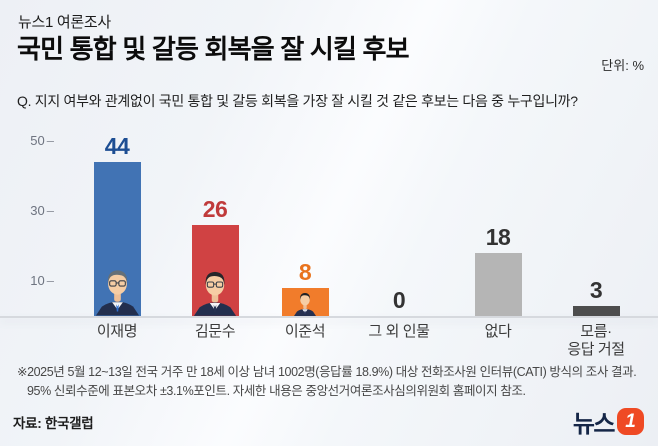 This screenshot has height=446, width=658. Describe the element at coordinates (596, 341) in the screenshot. I see `bar-category-label: 모름· 응답 거절` at that location.